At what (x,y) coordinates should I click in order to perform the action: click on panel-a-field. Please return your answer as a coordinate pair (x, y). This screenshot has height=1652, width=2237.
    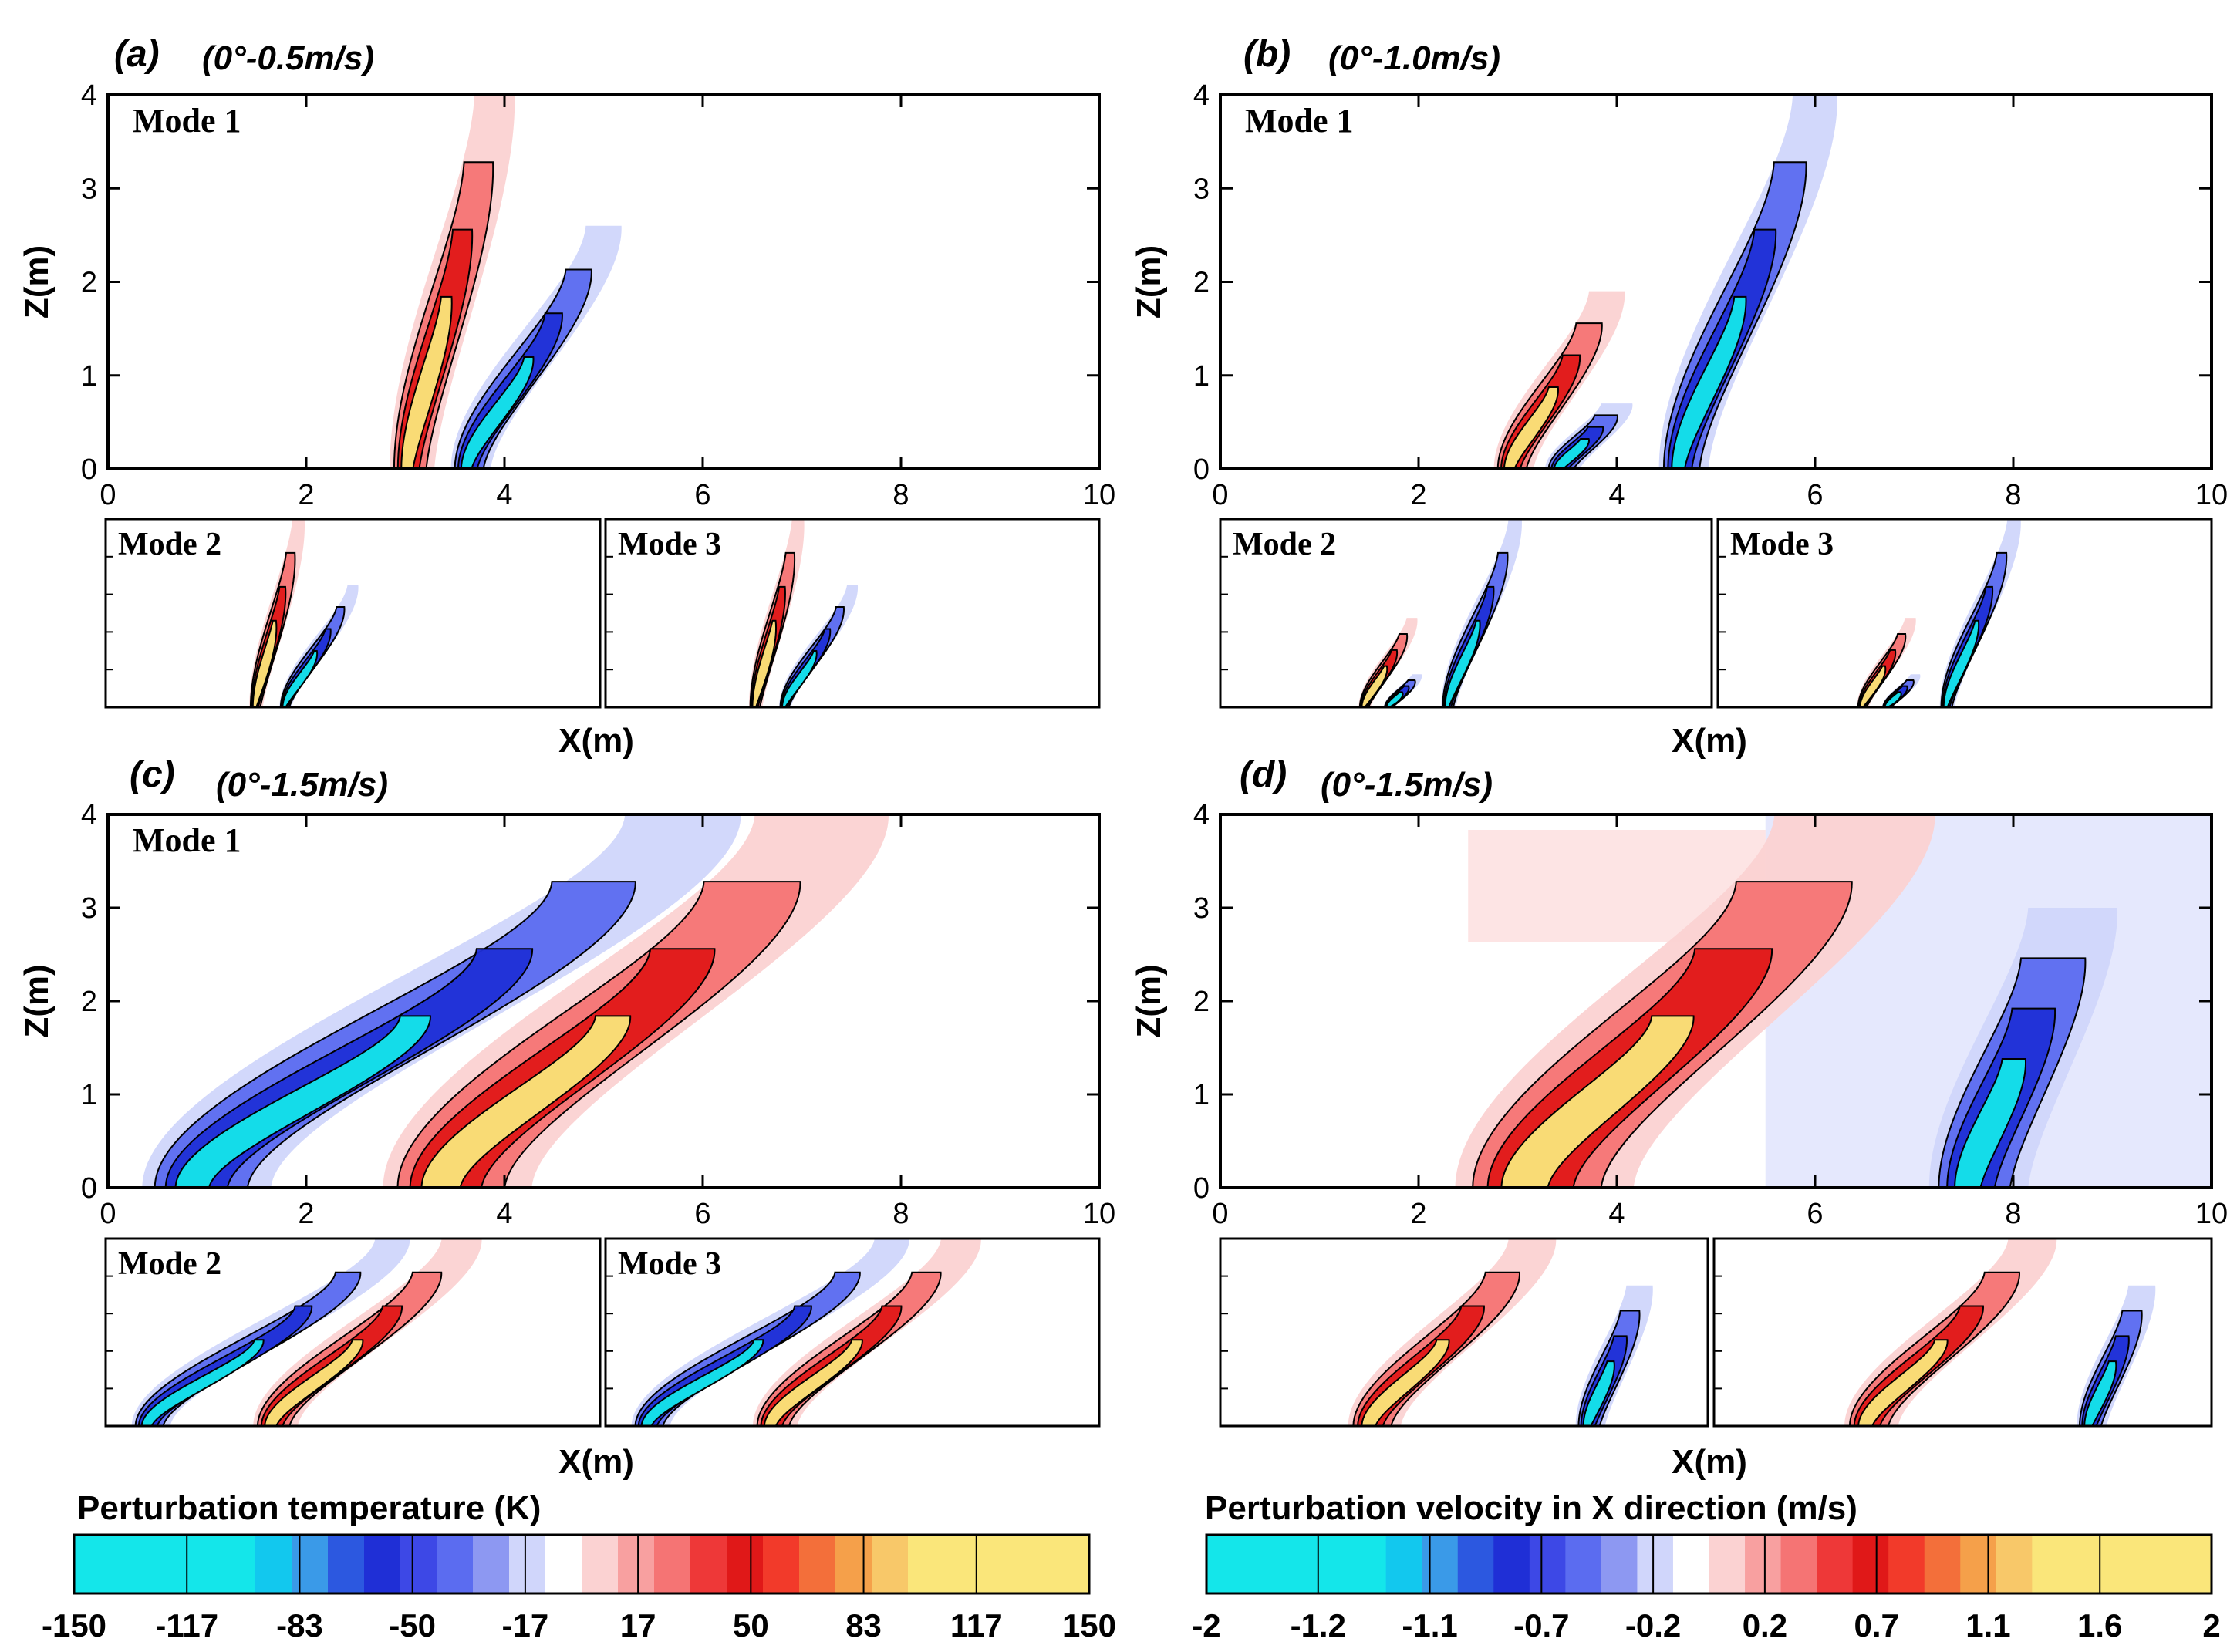
    Looking at the image, I should click on (603, 282).